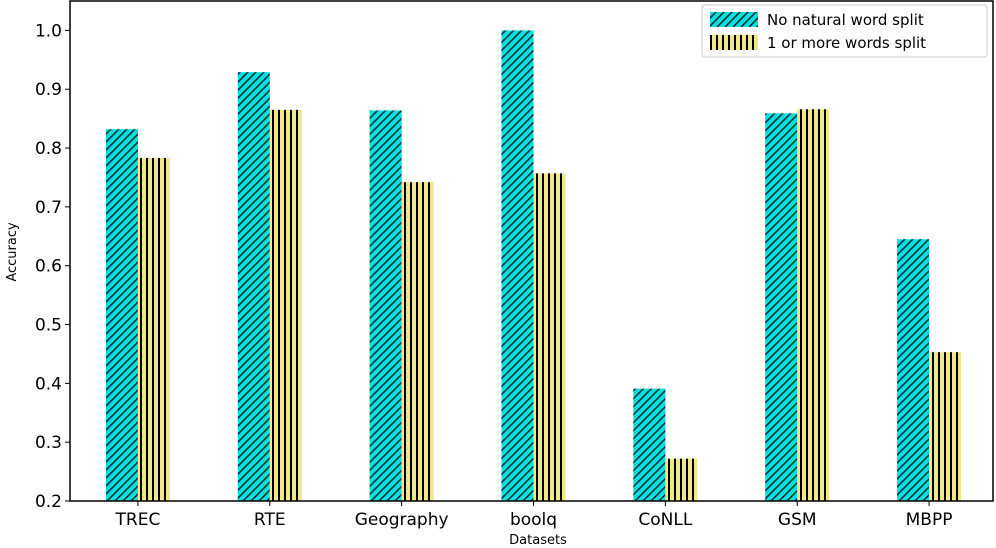 The height and width of the screenshot is (548, 996). Describe the element at coordinates (48, 90) in the screenshot. I see `y-tick-label: 0.9` at that location.